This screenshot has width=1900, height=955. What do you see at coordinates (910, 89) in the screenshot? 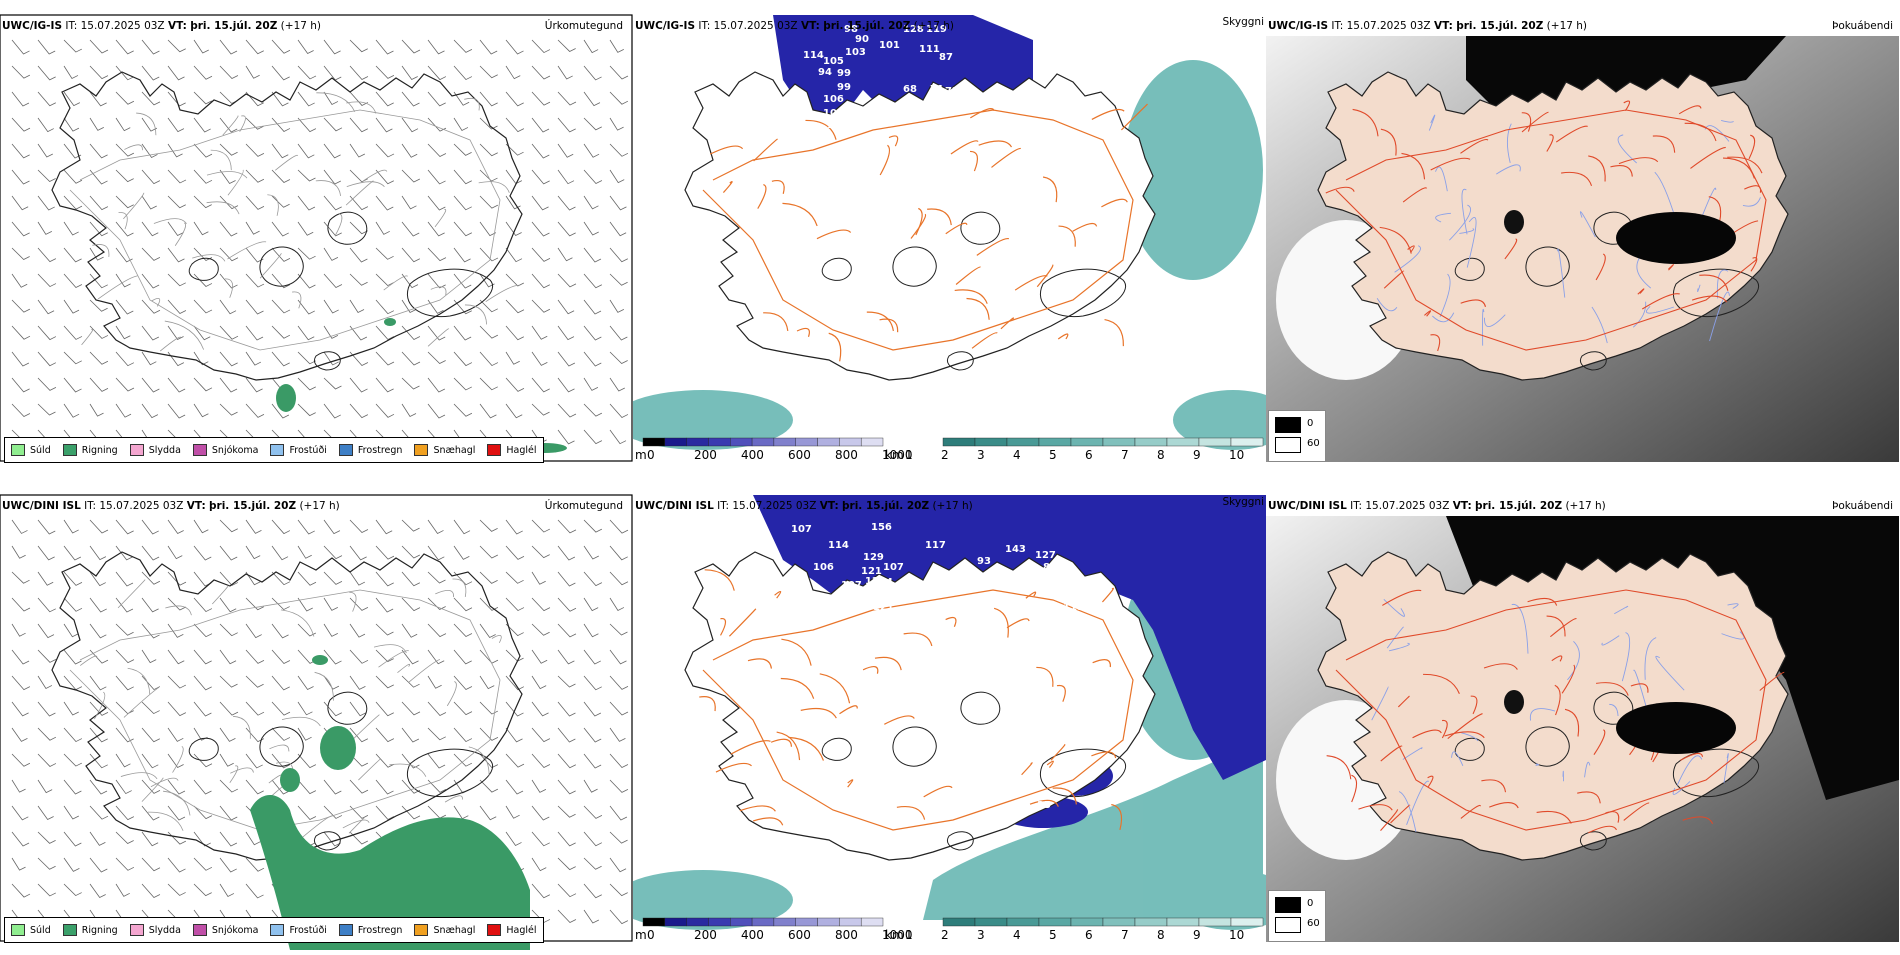
I see `cloud-base-value: 68` at bounding box center [910, 89].